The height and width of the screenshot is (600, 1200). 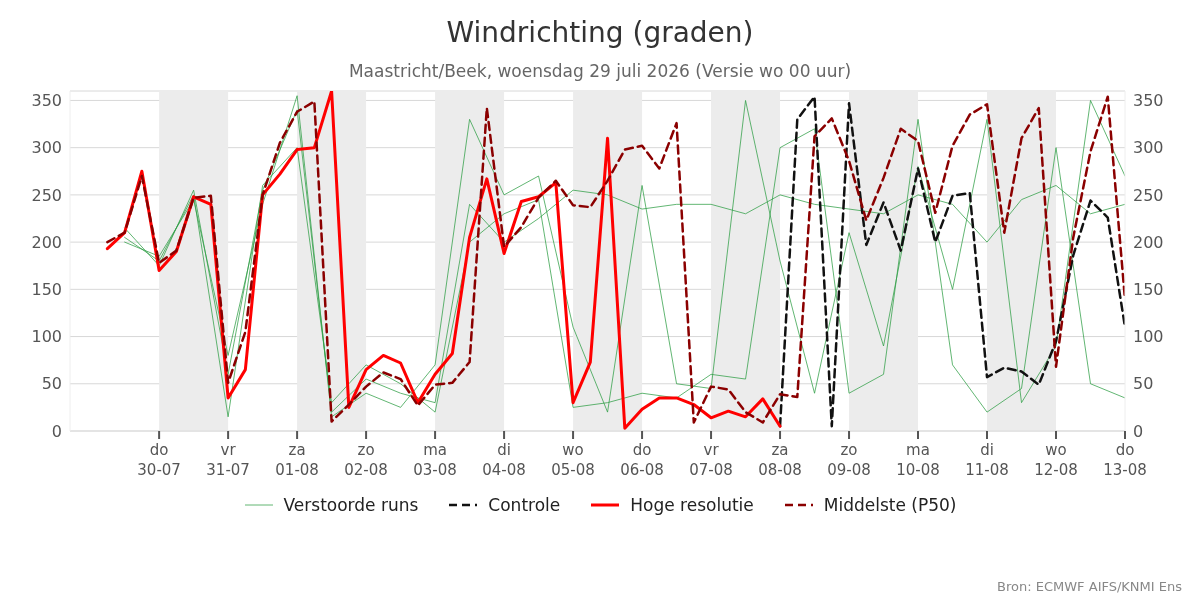 What do you see at coordinates (1148, 101) in the screenshot?
I see `y2-tick-label: 350` at bounding box center [1148, 101].